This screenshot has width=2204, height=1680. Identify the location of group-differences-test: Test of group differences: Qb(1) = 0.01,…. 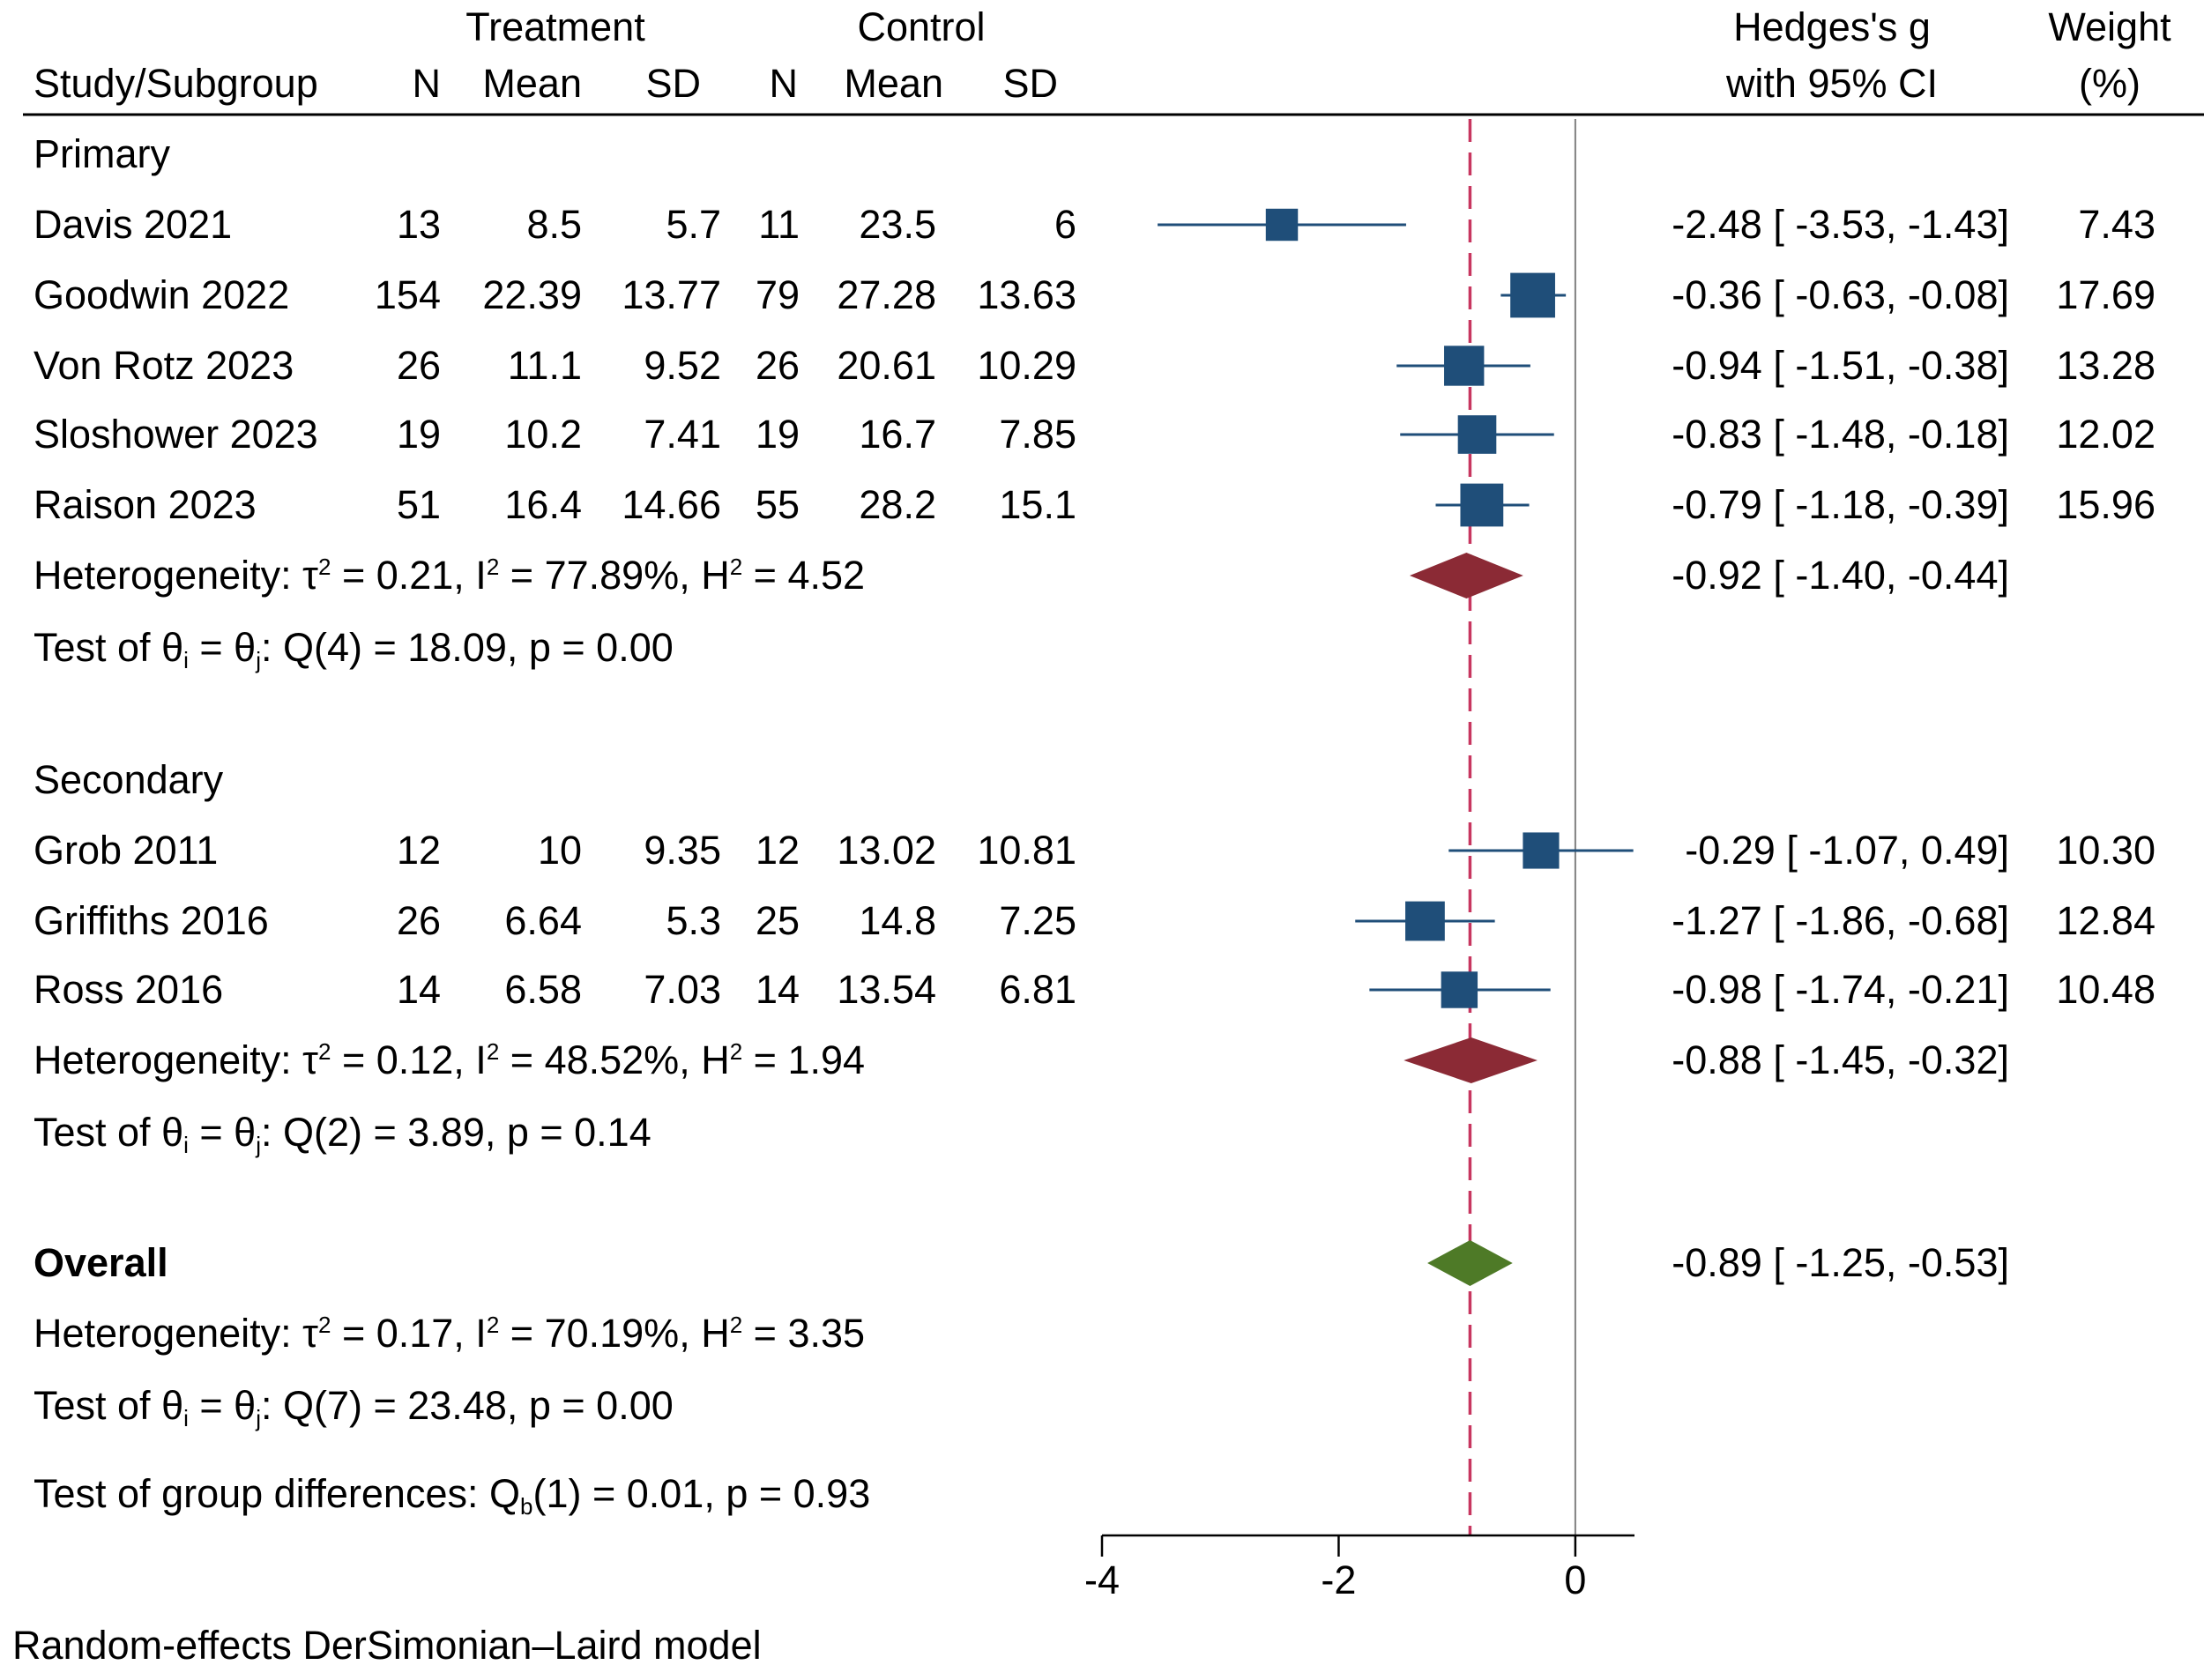
(452, 1495).